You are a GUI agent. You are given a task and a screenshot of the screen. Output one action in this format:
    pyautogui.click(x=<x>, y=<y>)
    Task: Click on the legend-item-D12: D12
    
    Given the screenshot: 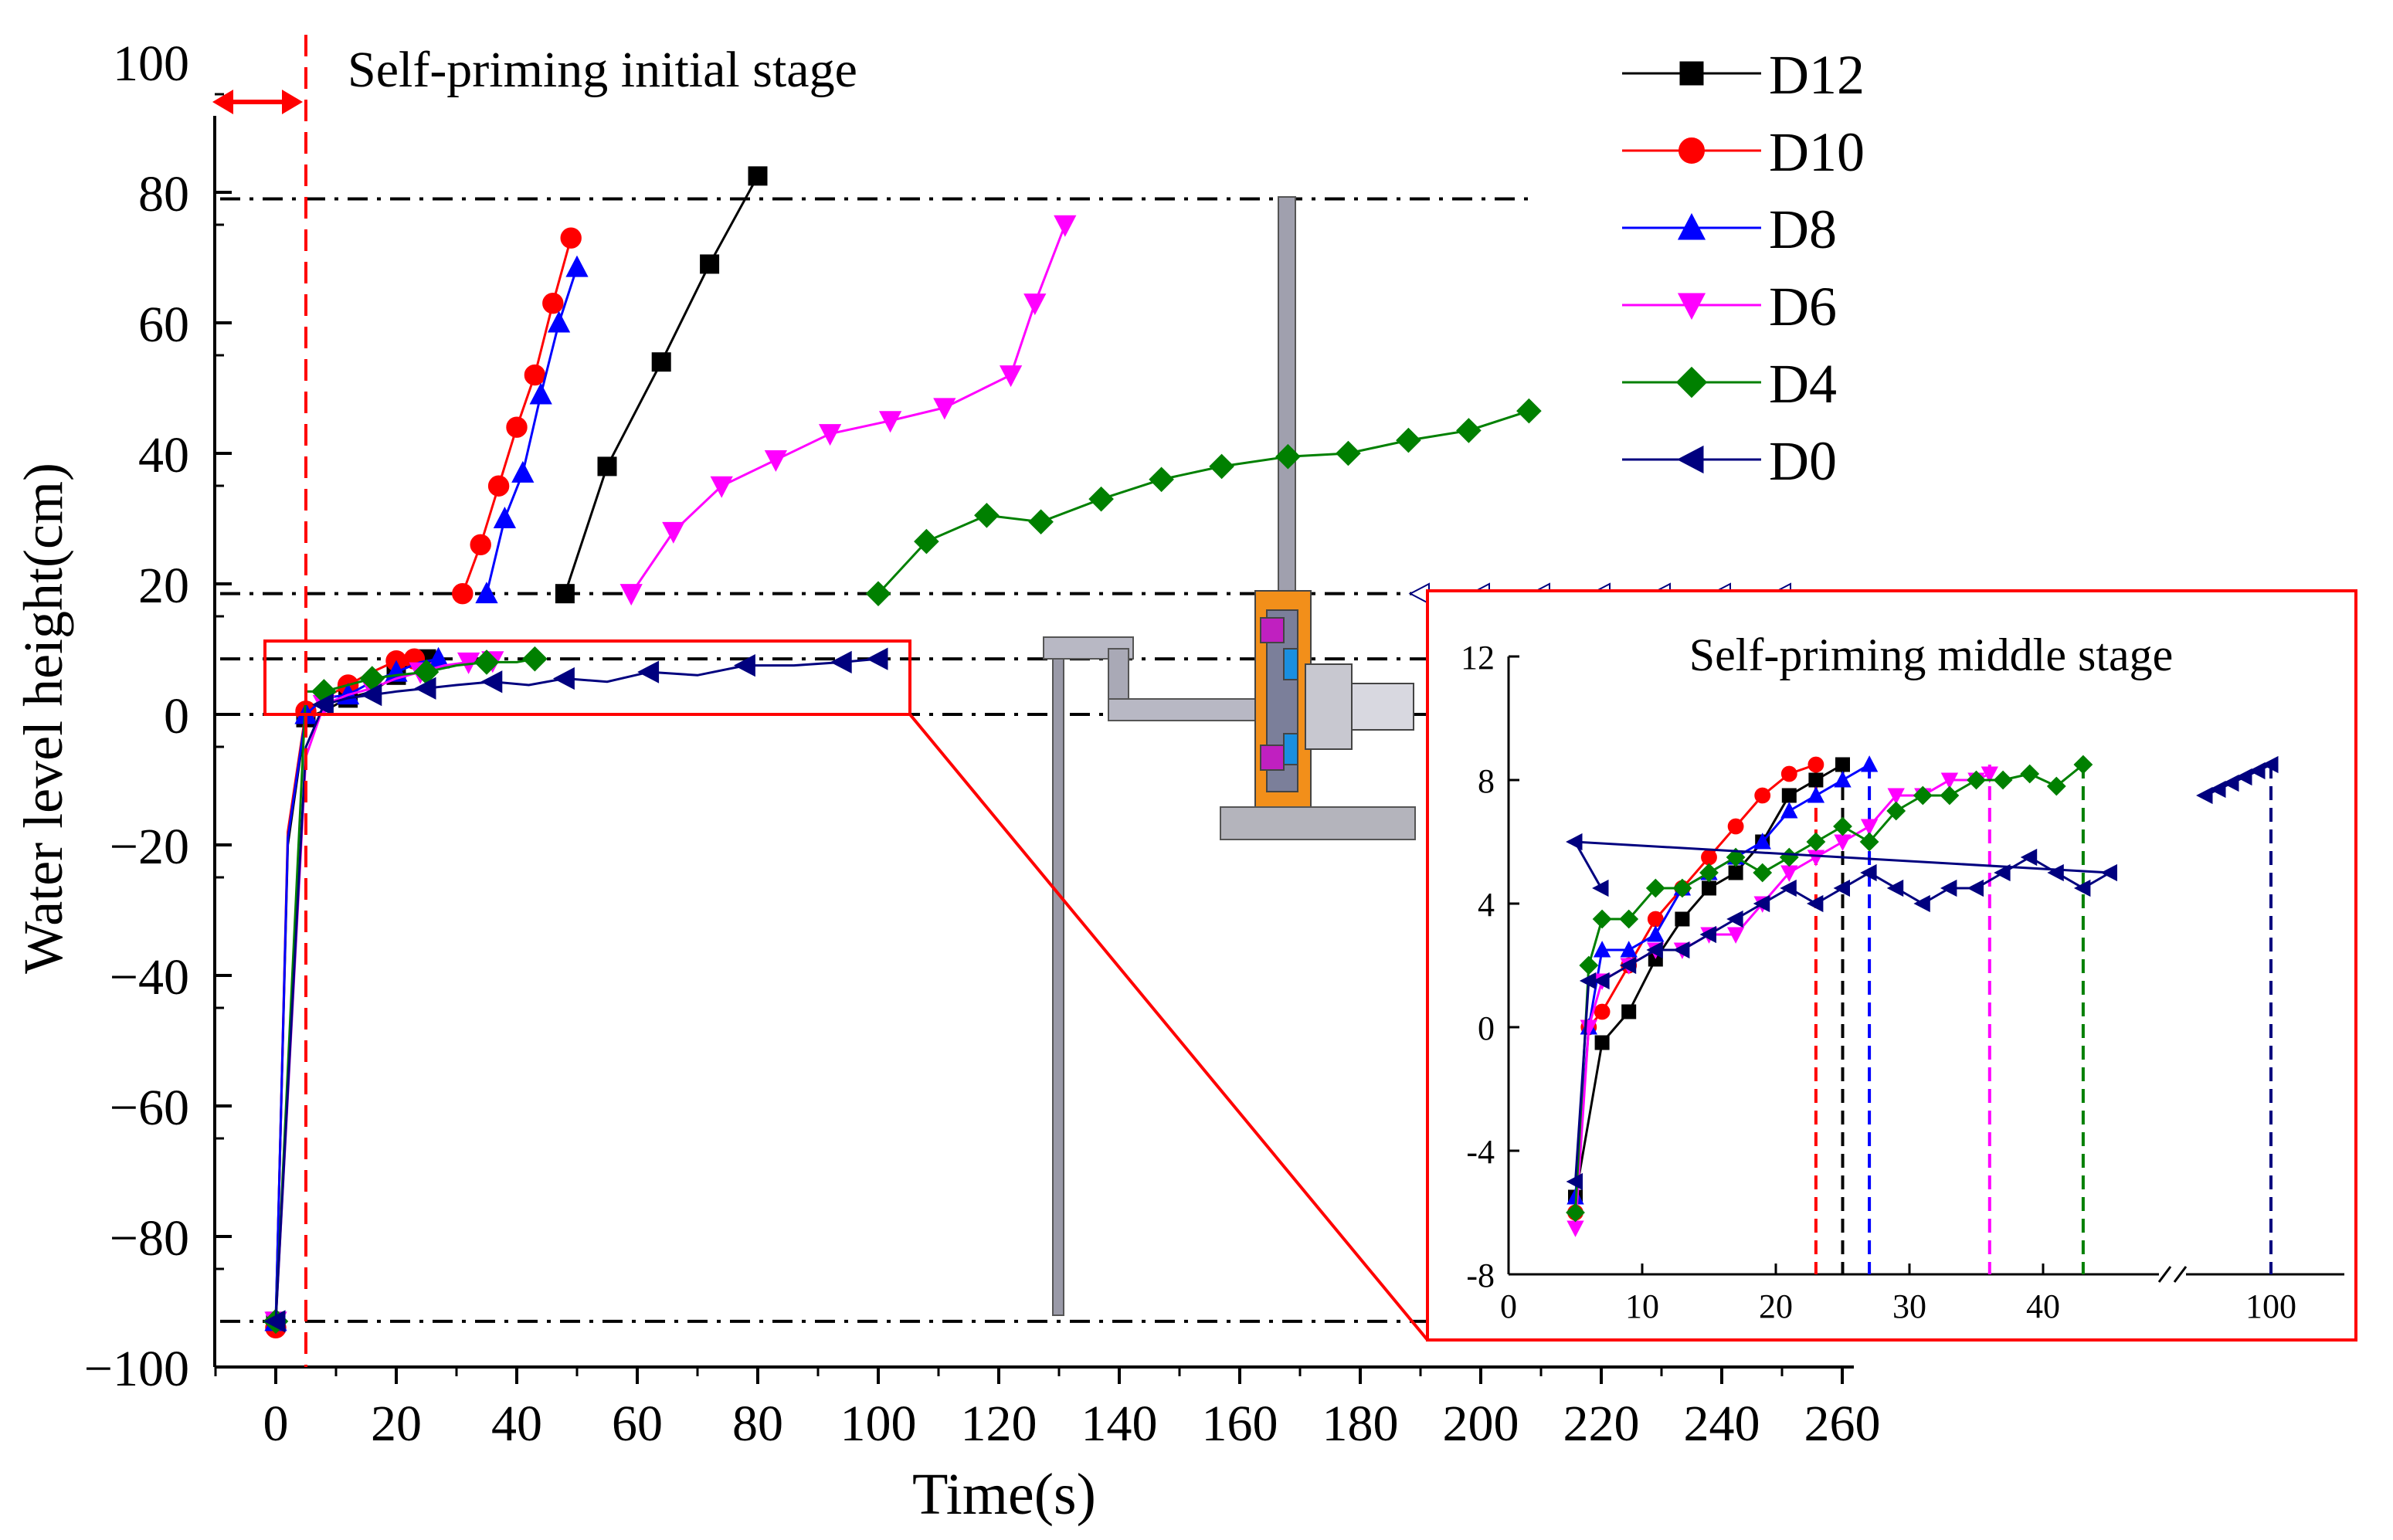 What is the action you would take?
    pyautogui.click(x=1743, y=75)
    